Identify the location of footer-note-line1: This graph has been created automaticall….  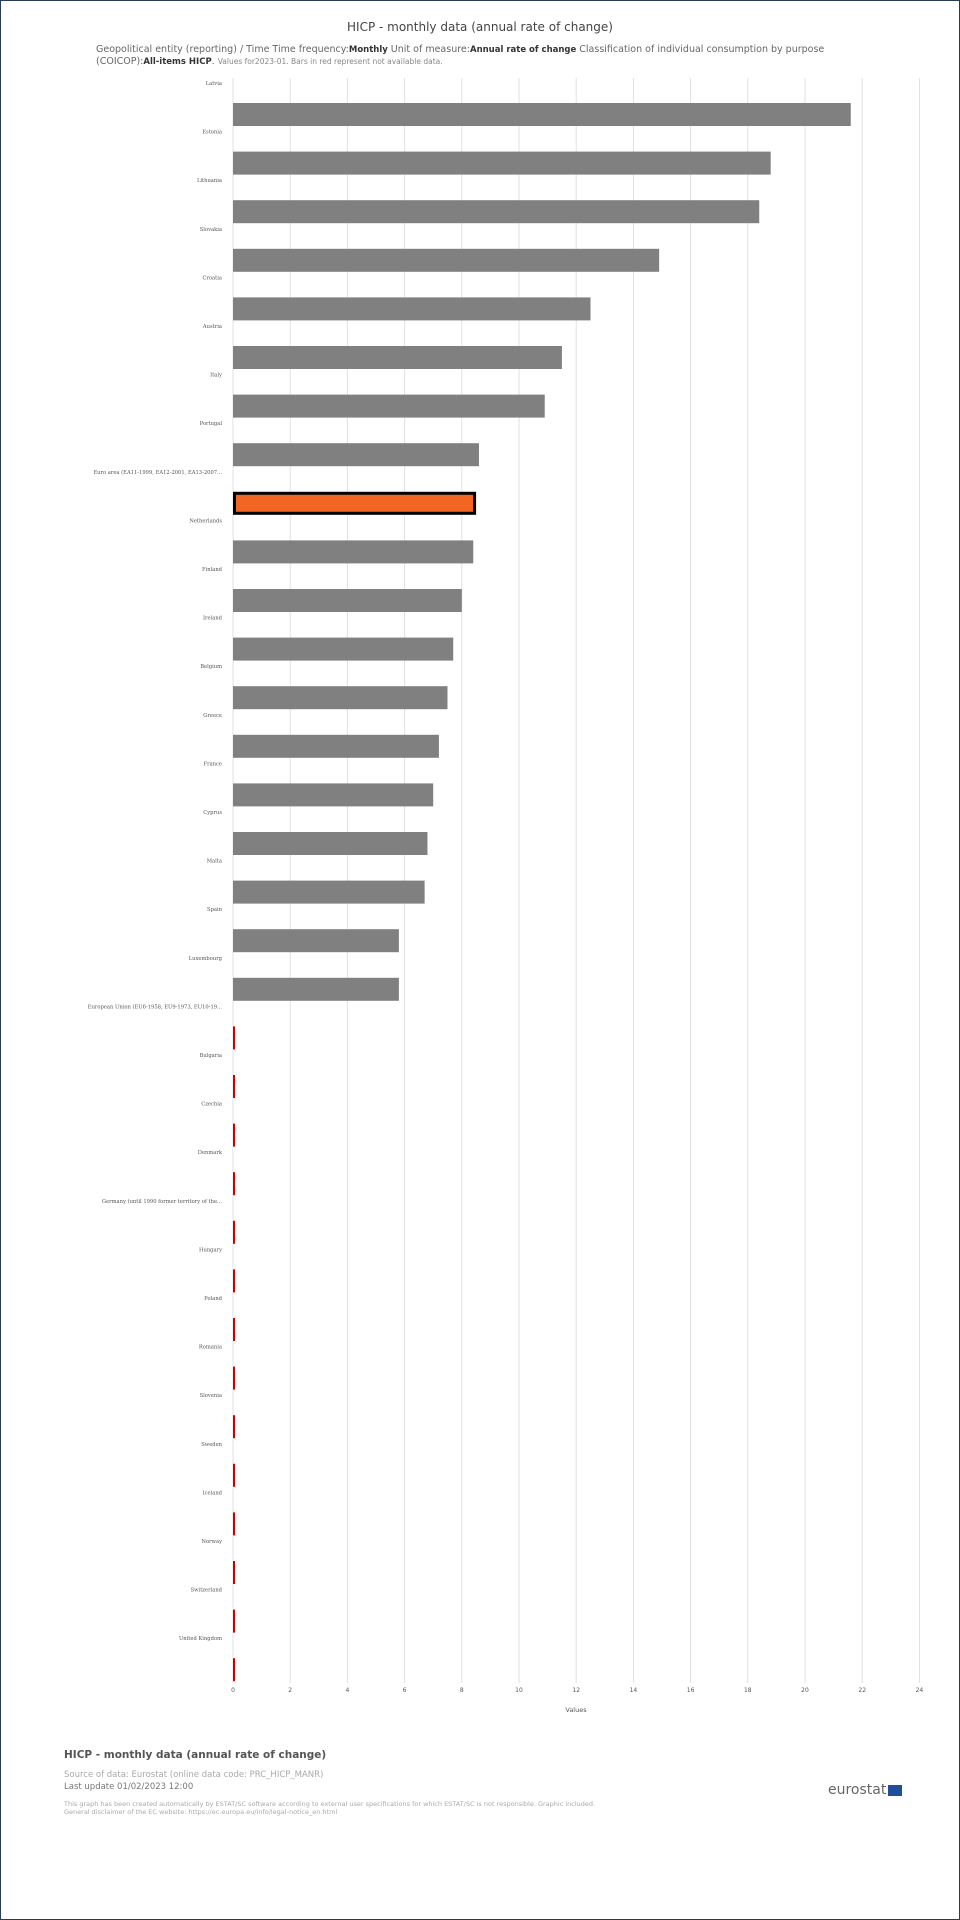
(330, 1804).